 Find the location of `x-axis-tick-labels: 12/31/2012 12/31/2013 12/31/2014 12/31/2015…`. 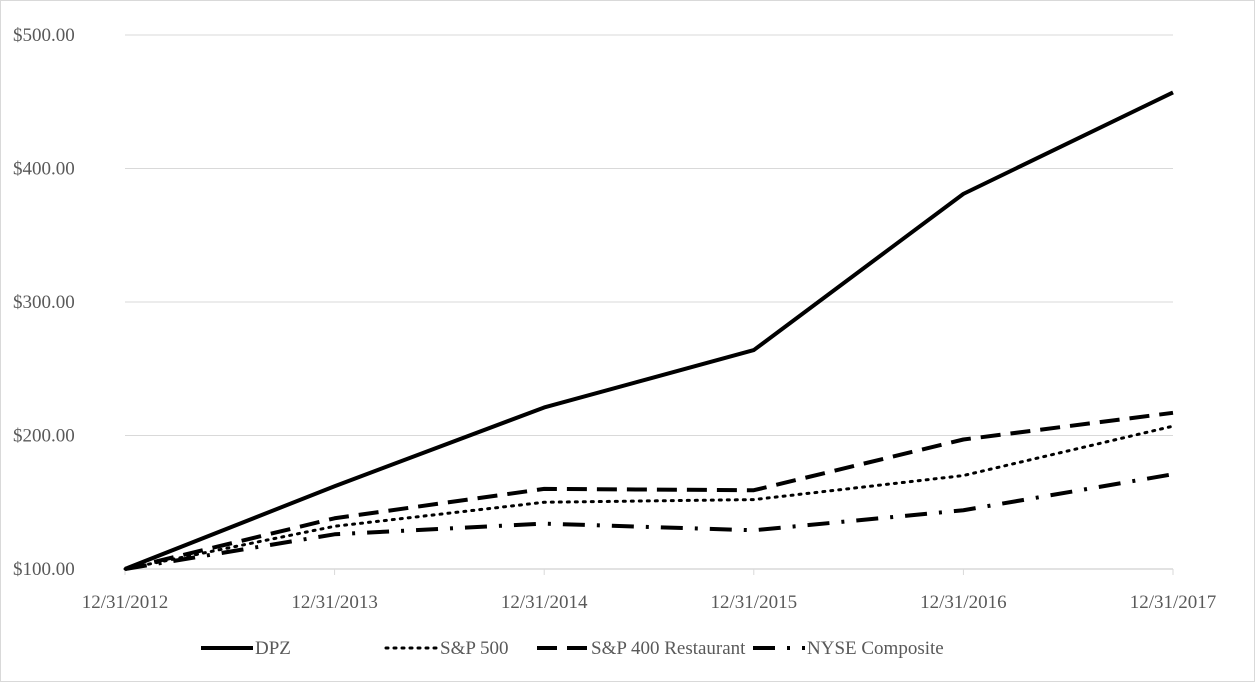

x-axis-tick-labels: 12/31/2012 12/31/2013 12/31/2014 12/31/2015… is located at coordinates (649, 602).